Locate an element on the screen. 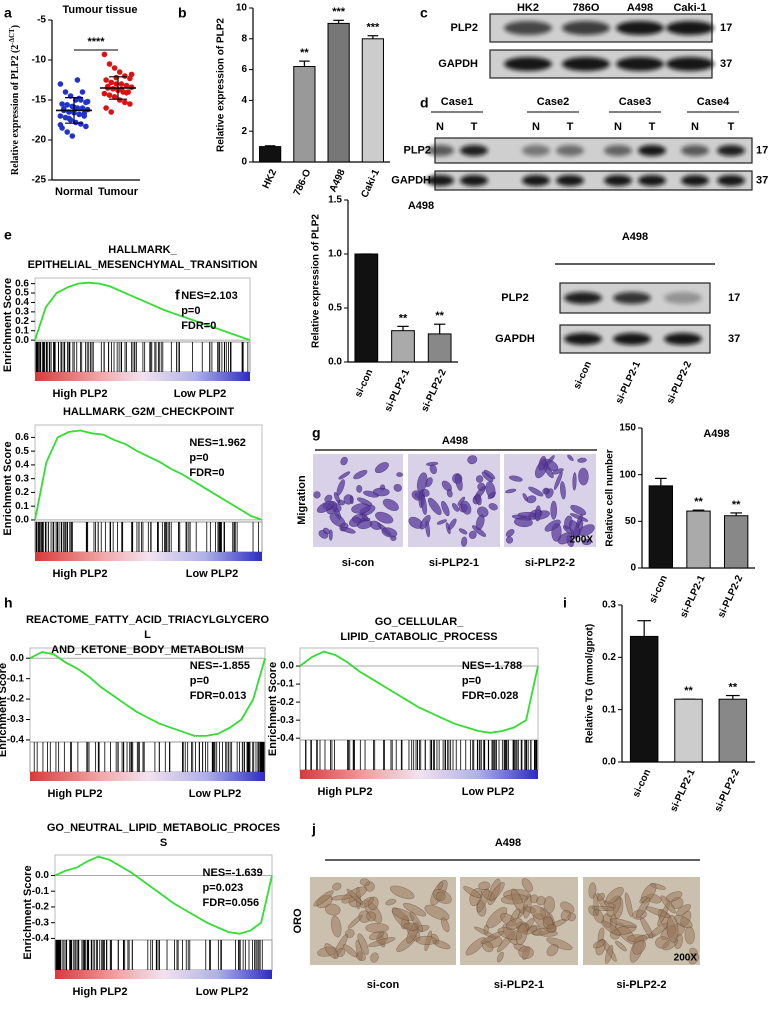 The width and height of the screenshot is (772, 1012). y-tick-label: -0.4 is located at coordinates (16, 740).